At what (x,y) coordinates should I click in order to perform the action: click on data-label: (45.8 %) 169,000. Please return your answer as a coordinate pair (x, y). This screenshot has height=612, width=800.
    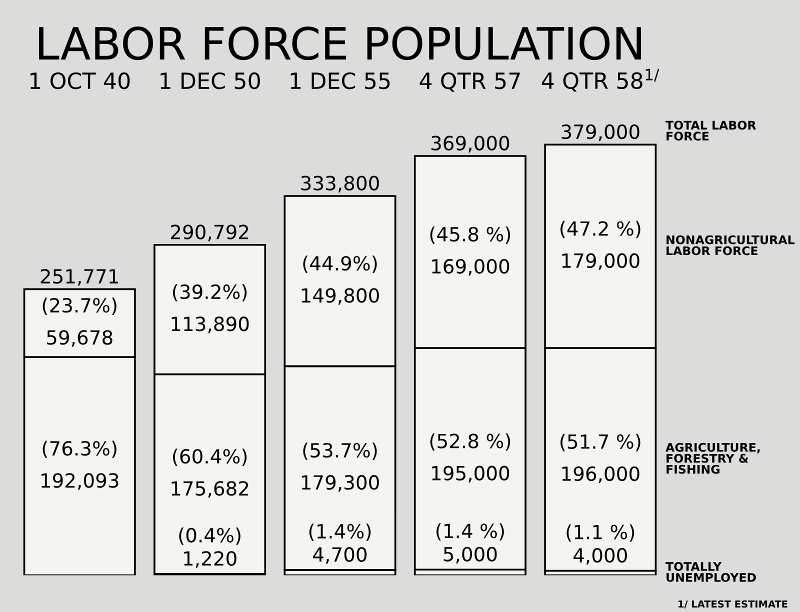
    Looking at the image, I should click on (470, 251).